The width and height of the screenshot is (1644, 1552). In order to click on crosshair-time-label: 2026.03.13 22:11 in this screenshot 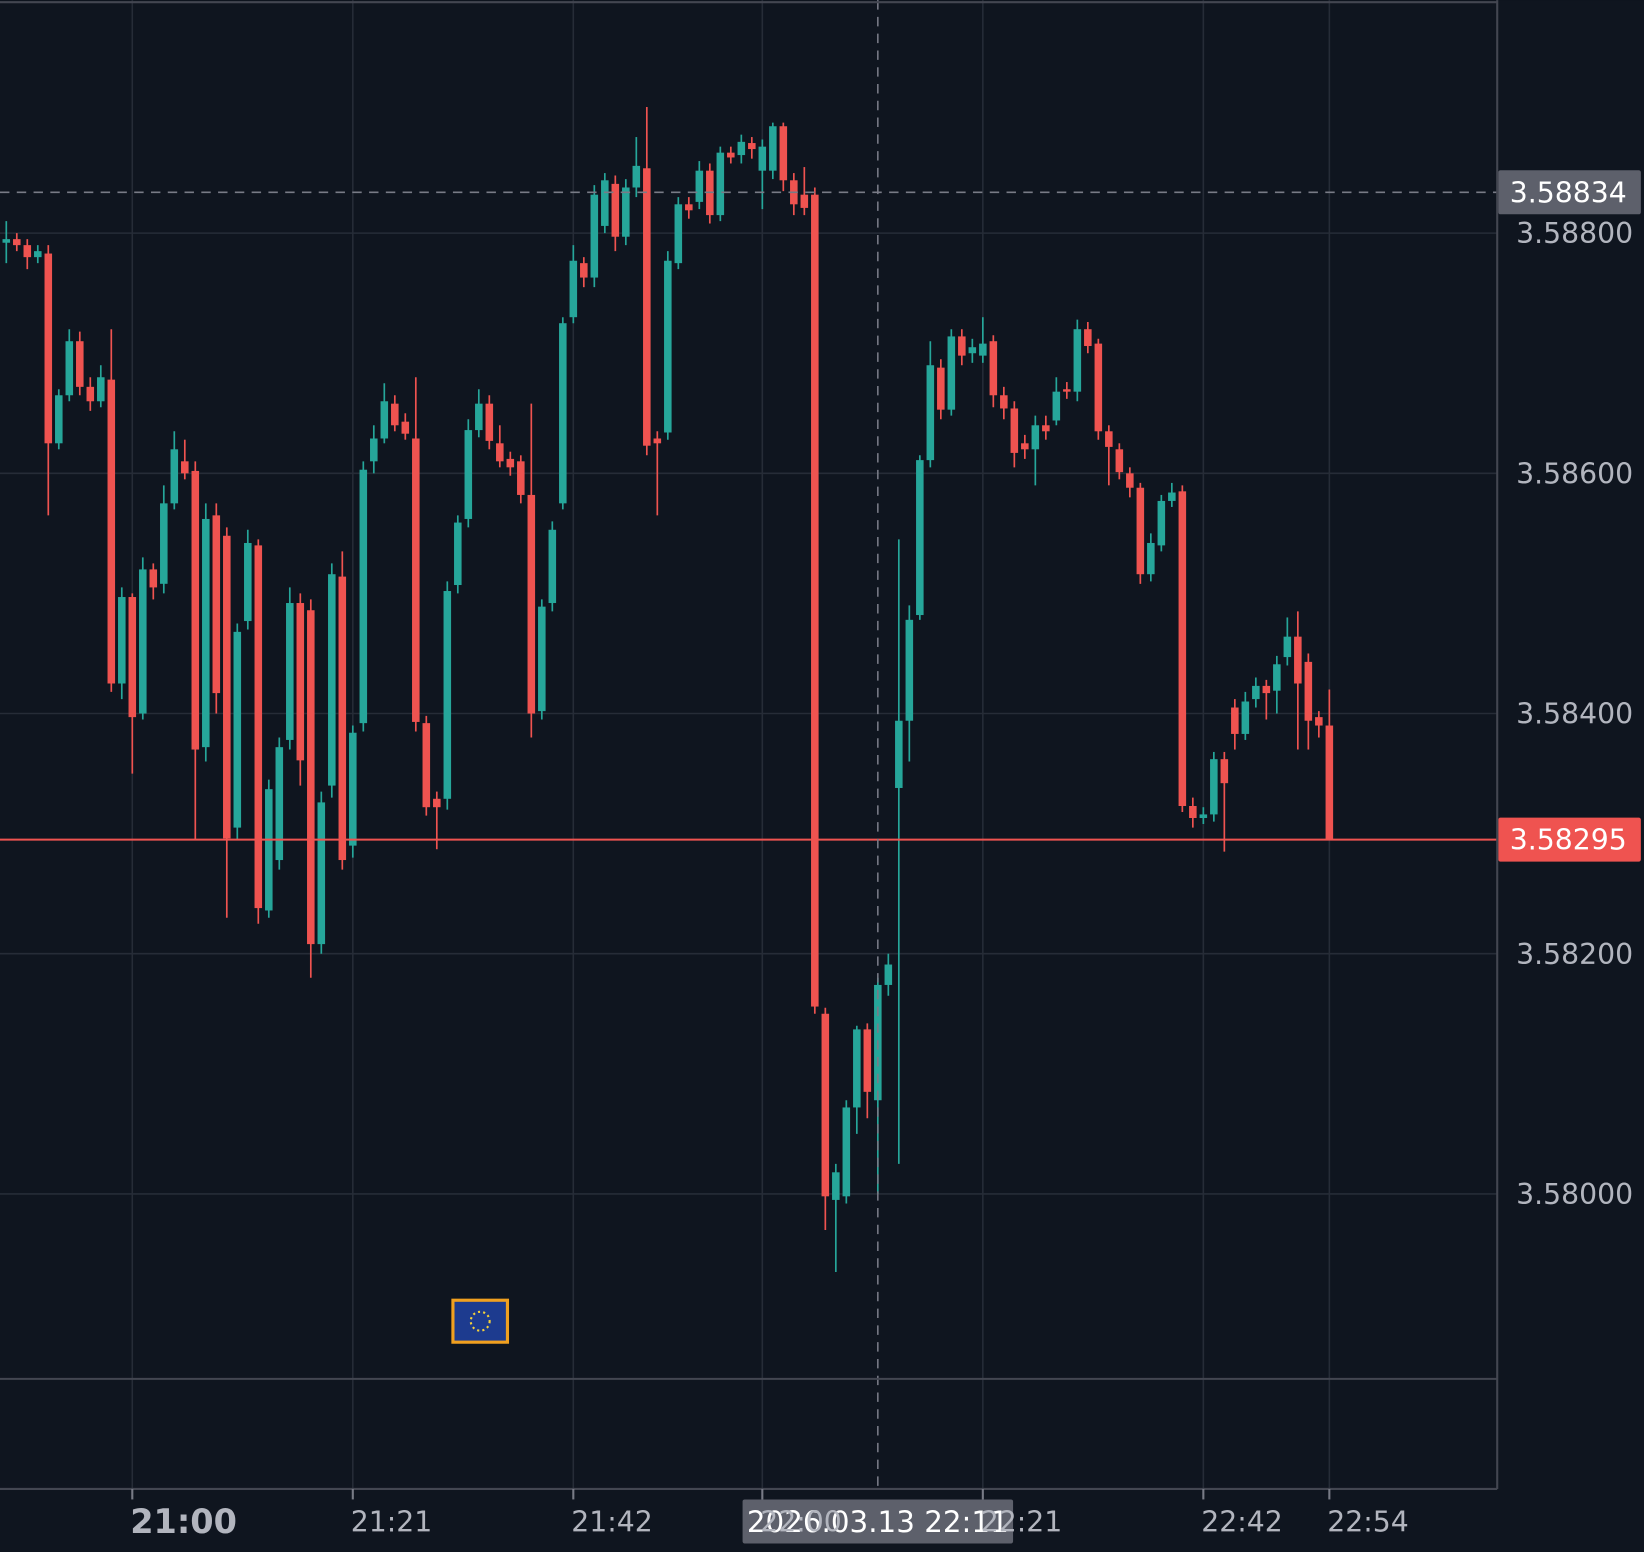, I will do `click(878, 1522)`.